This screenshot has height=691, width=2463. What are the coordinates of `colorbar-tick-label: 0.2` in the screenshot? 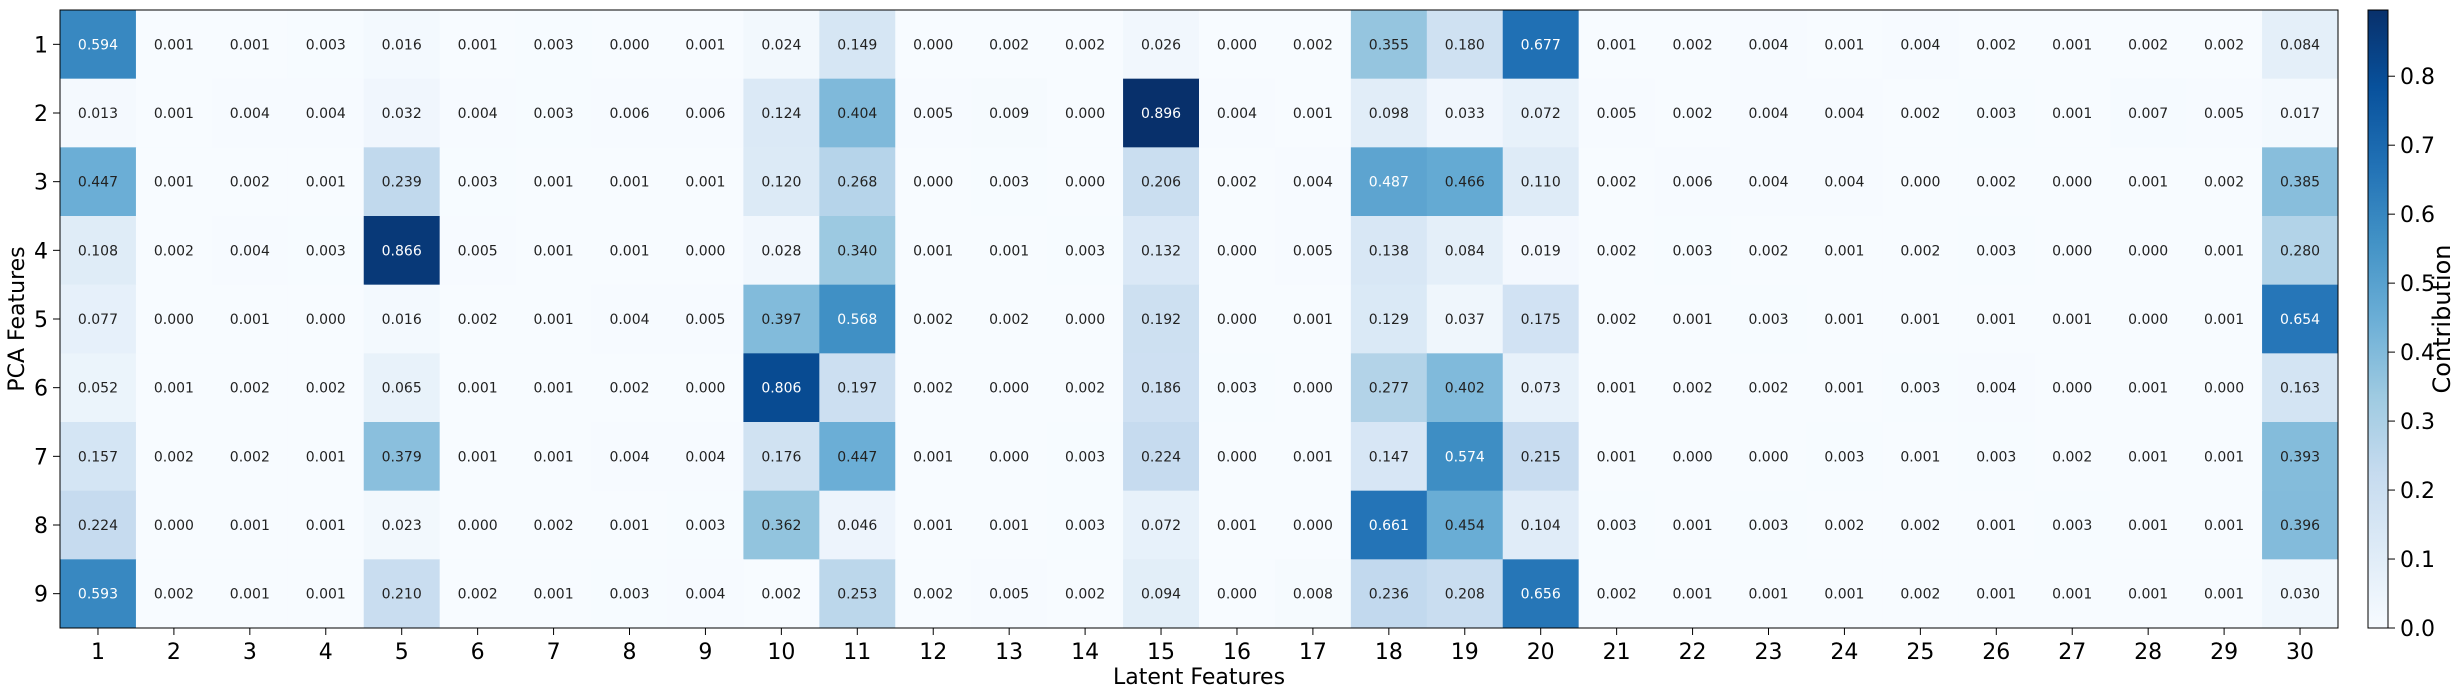 It's located at (2417, 491).